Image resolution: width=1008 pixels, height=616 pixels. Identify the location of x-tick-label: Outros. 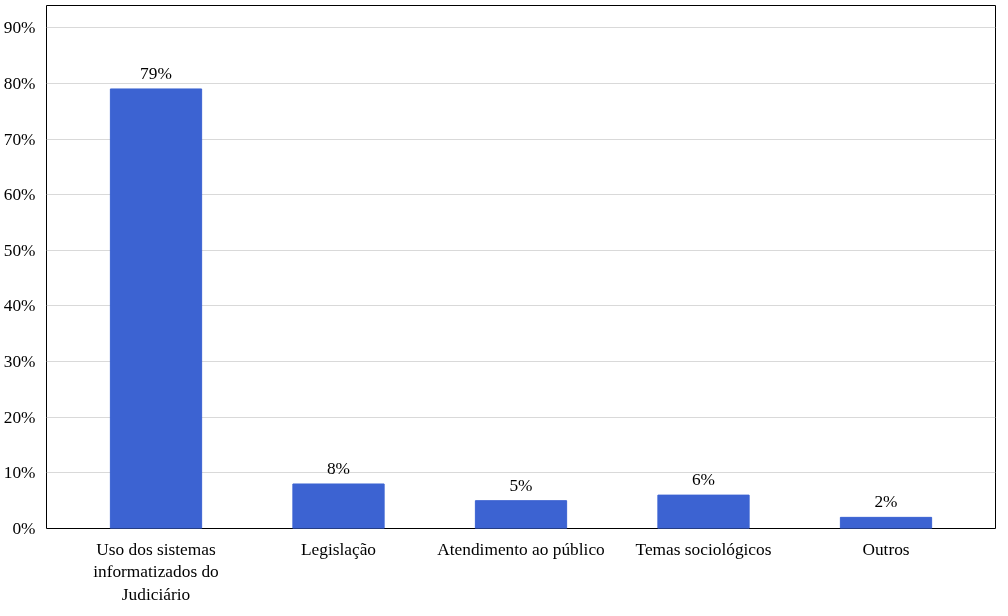
(886, 549).